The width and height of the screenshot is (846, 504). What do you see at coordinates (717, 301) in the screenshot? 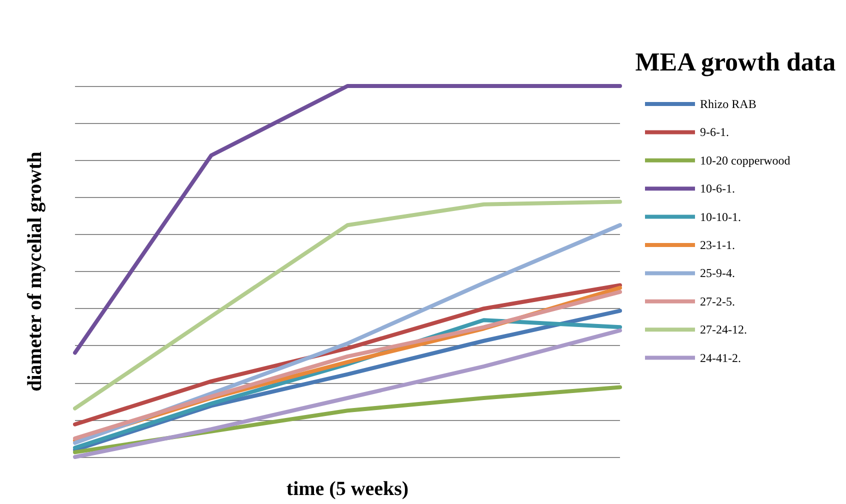
I see `legend-label: 27-2-5.` at bounding box center [717, 301].